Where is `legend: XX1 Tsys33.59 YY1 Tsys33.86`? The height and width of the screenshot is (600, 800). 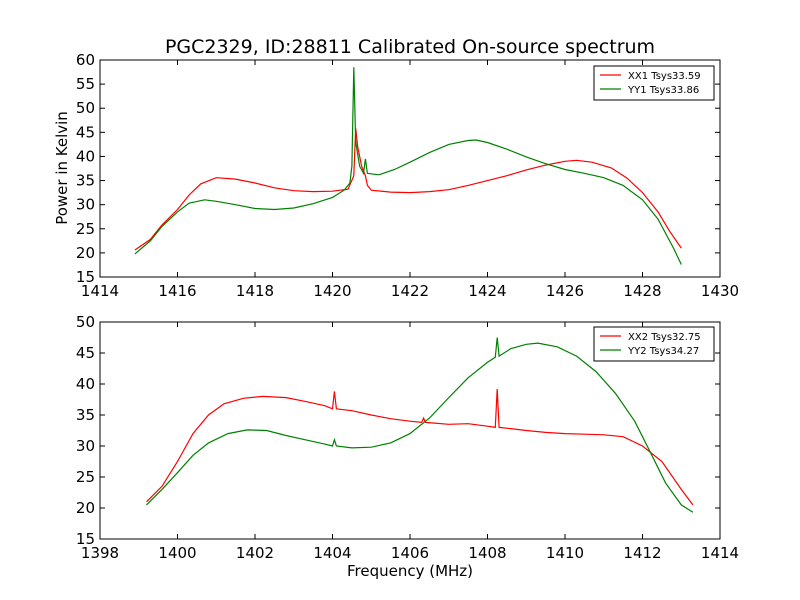
legend: XX1 Tsys33.59 YY1 Tsys33.86 is located at coordinates (654, 83).